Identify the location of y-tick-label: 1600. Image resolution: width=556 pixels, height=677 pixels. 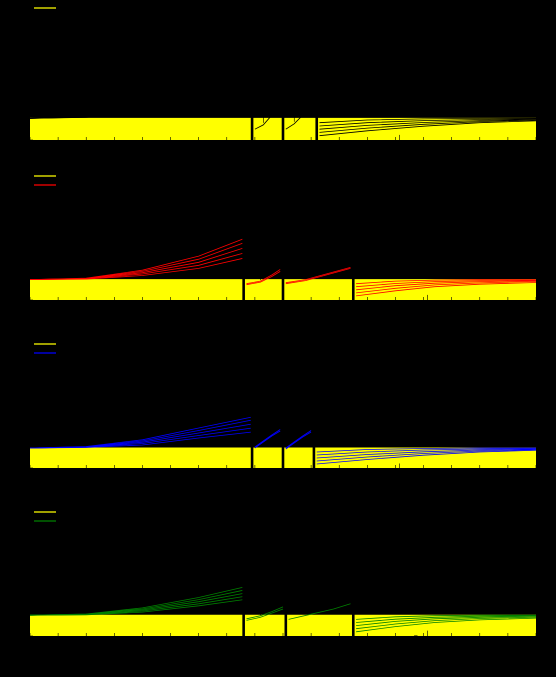
(21, 220).